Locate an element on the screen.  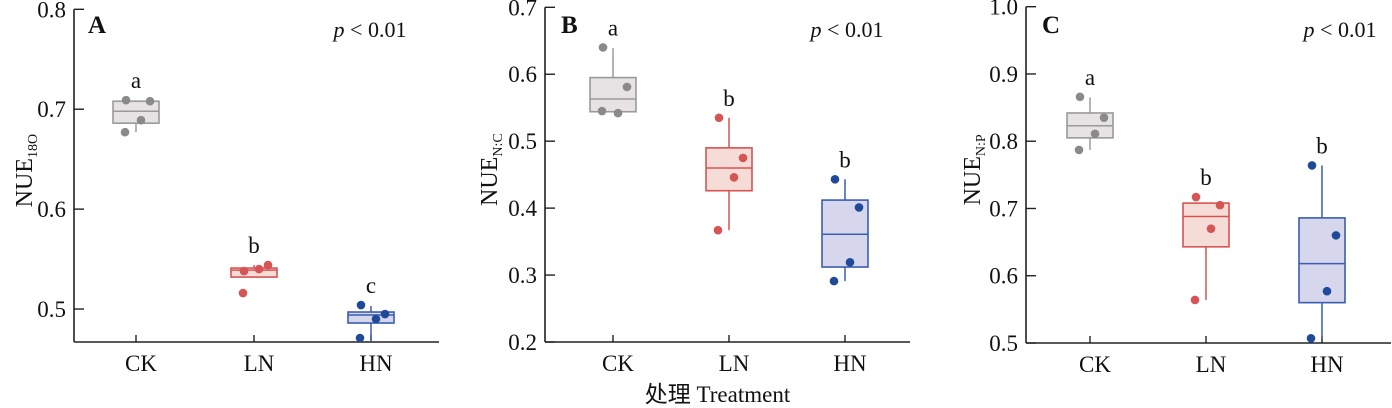
y-axis-label: NUEN:C is located at coordinates (491, 169).